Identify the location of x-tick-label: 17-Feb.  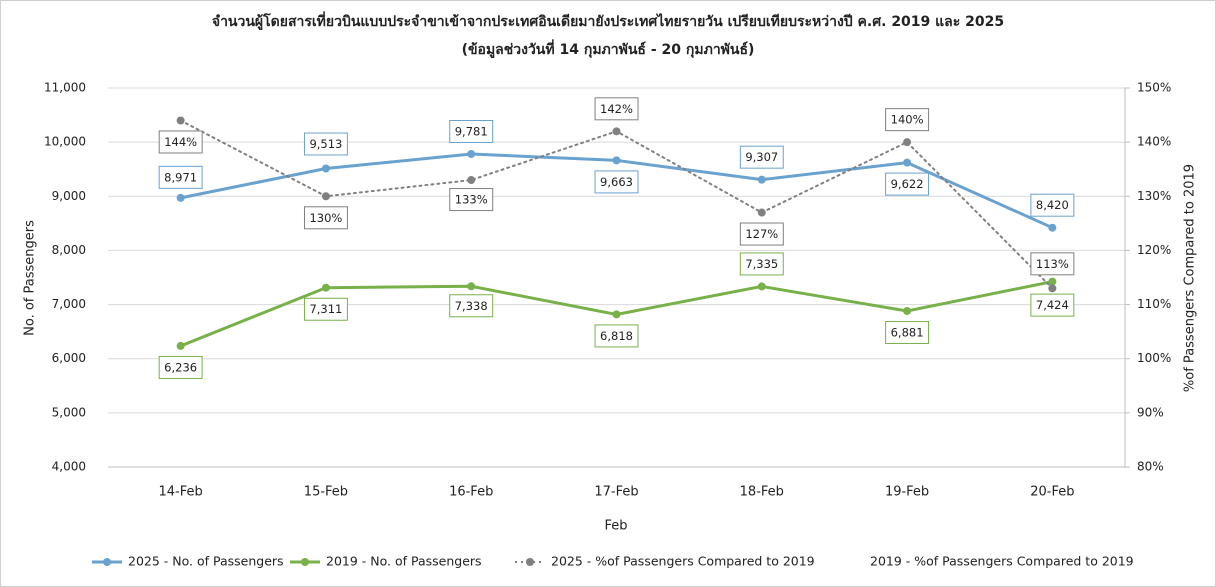
(616, 492).